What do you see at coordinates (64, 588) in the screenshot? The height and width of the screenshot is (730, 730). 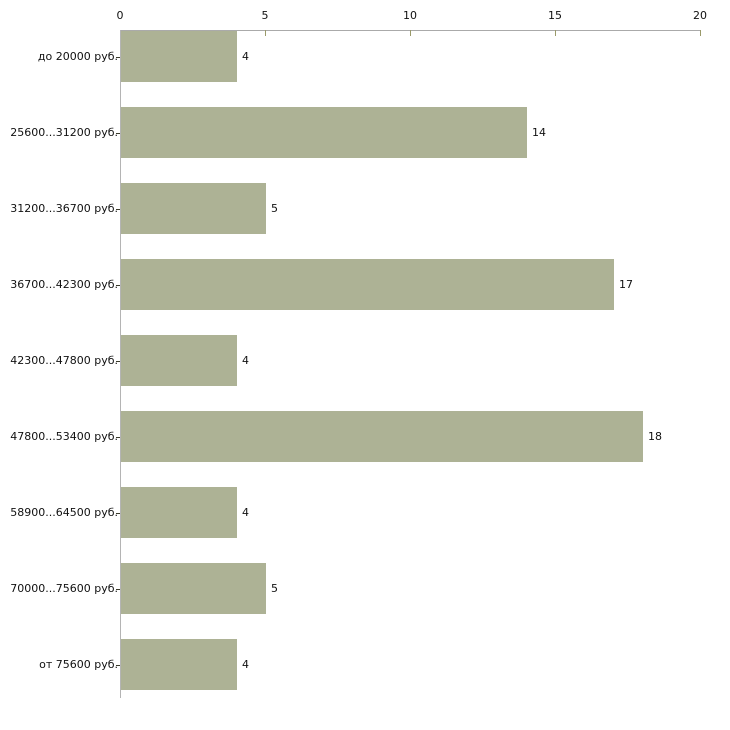 I see `y-axis-category-label: 70000...75600 руб.` at bounding box center [64, 588].